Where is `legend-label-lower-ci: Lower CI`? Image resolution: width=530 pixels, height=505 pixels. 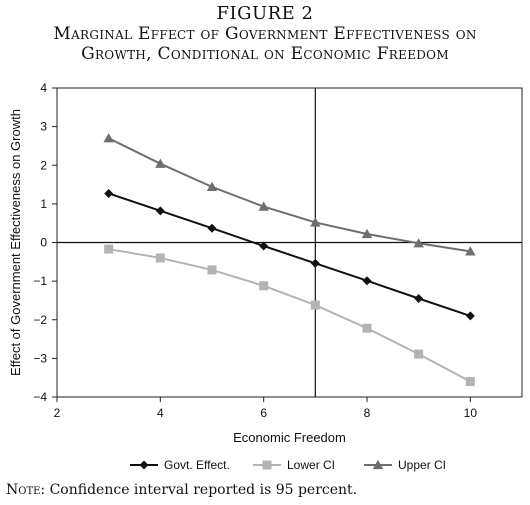 legend-label-lower-ci: Lower CI is located at coordinates (311, 465).